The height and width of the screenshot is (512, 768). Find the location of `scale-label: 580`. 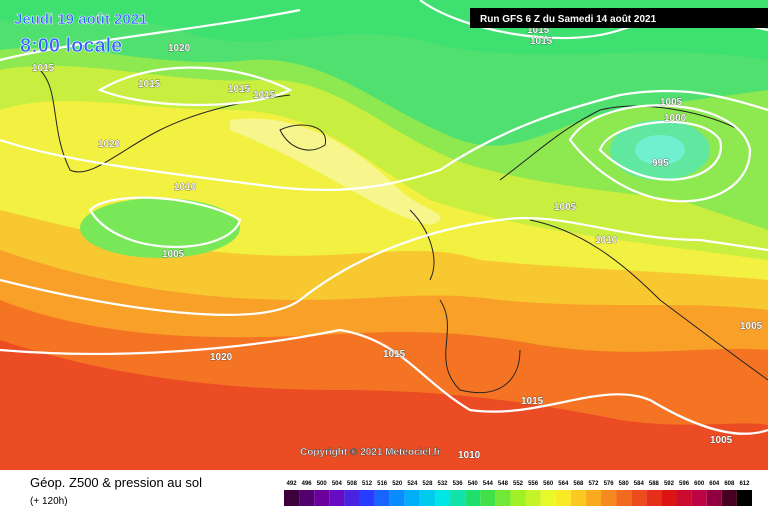

scale-label: 580 is located at coordinates (624, 484).